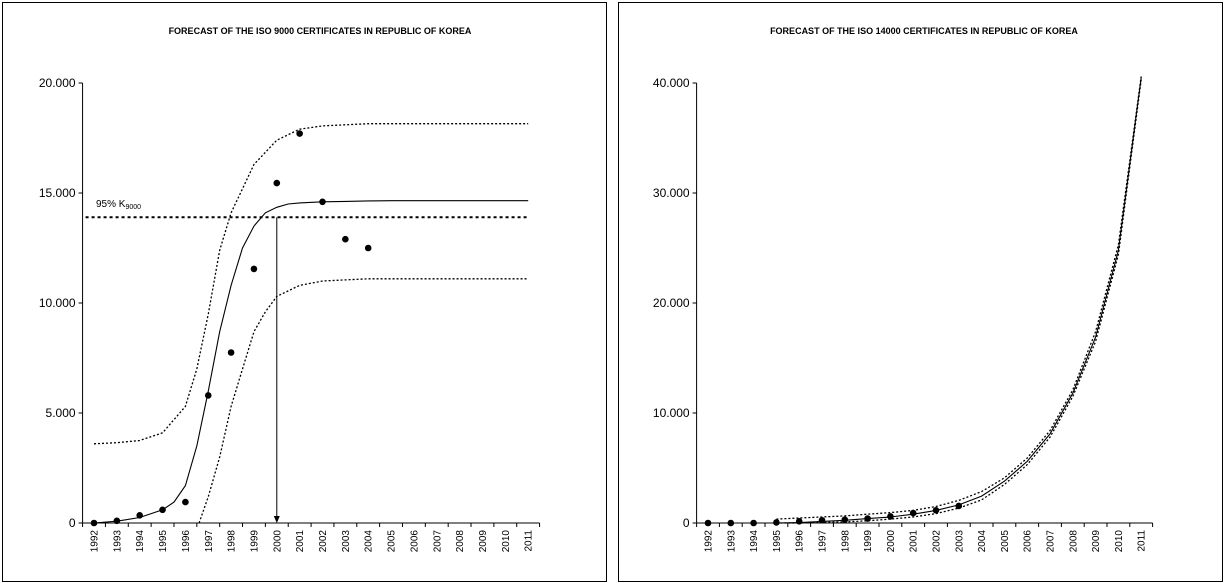 The height and width of the screenshot is (583, 1225). I want to click on arrow-head, so click(276, 519).